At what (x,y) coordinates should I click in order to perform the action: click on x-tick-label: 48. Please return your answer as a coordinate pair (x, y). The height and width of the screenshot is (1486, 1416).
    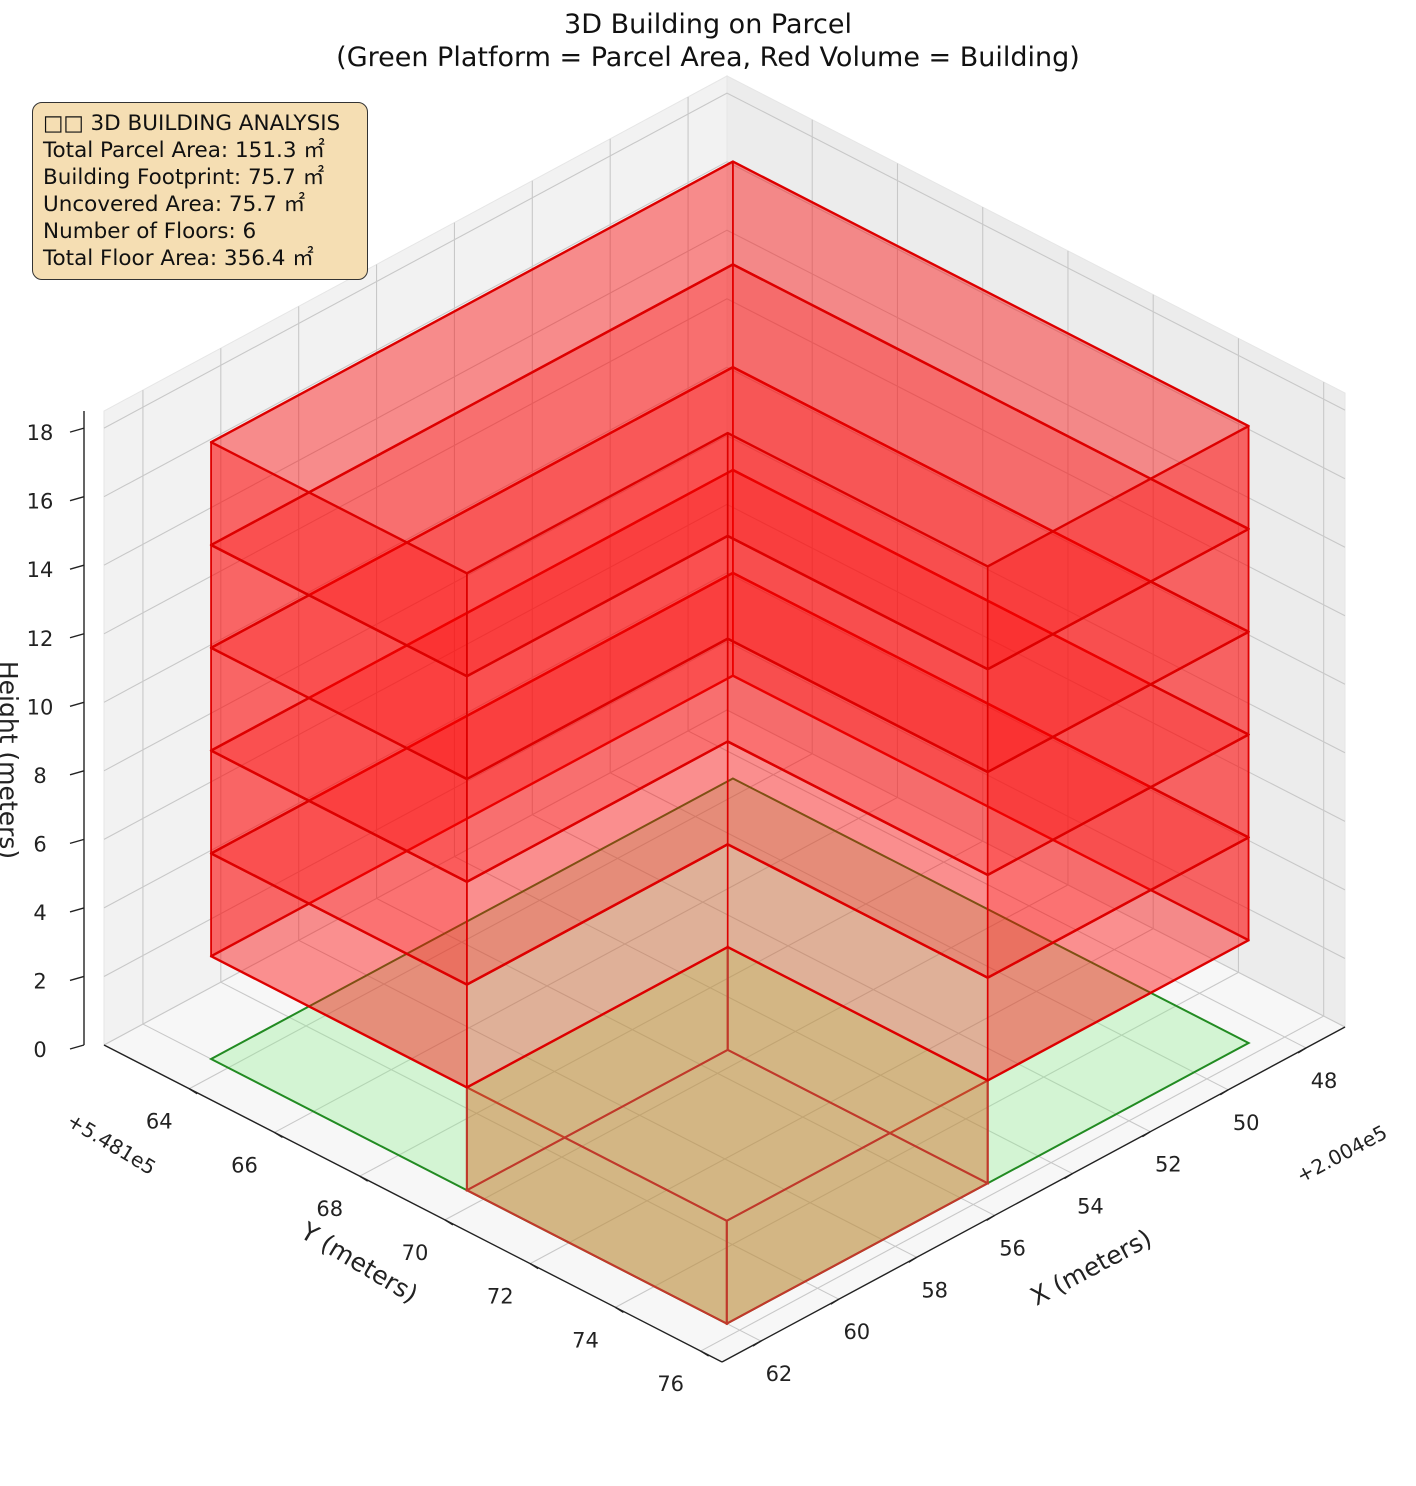
    Looking at the image, I should click on (1324, 1081).